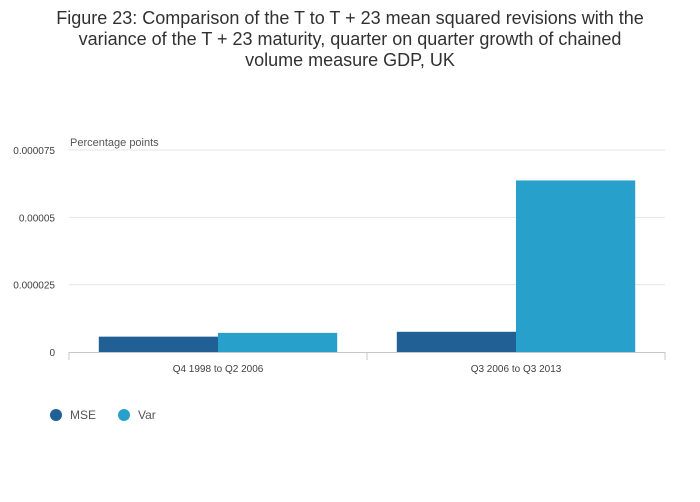 Image resolution: width=700 pixels, height=502 pixels. I want to click on y-tick-label: 0, so click(52, 353).